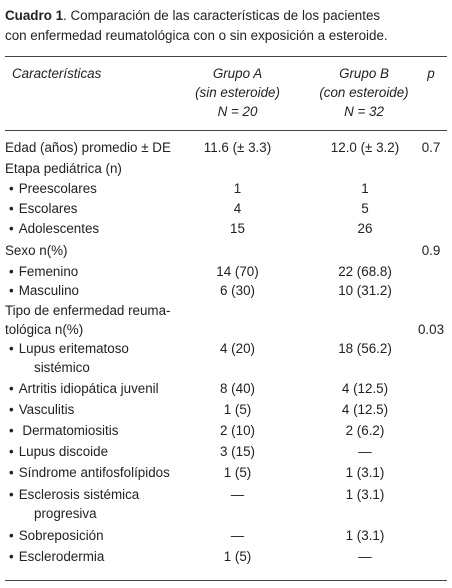 This screenshot has height=588, width=452. What do you see at coordinates (48, 208) in the screenshot?
I see `row-label-text: Escolares` at bounding box center [48, 208].